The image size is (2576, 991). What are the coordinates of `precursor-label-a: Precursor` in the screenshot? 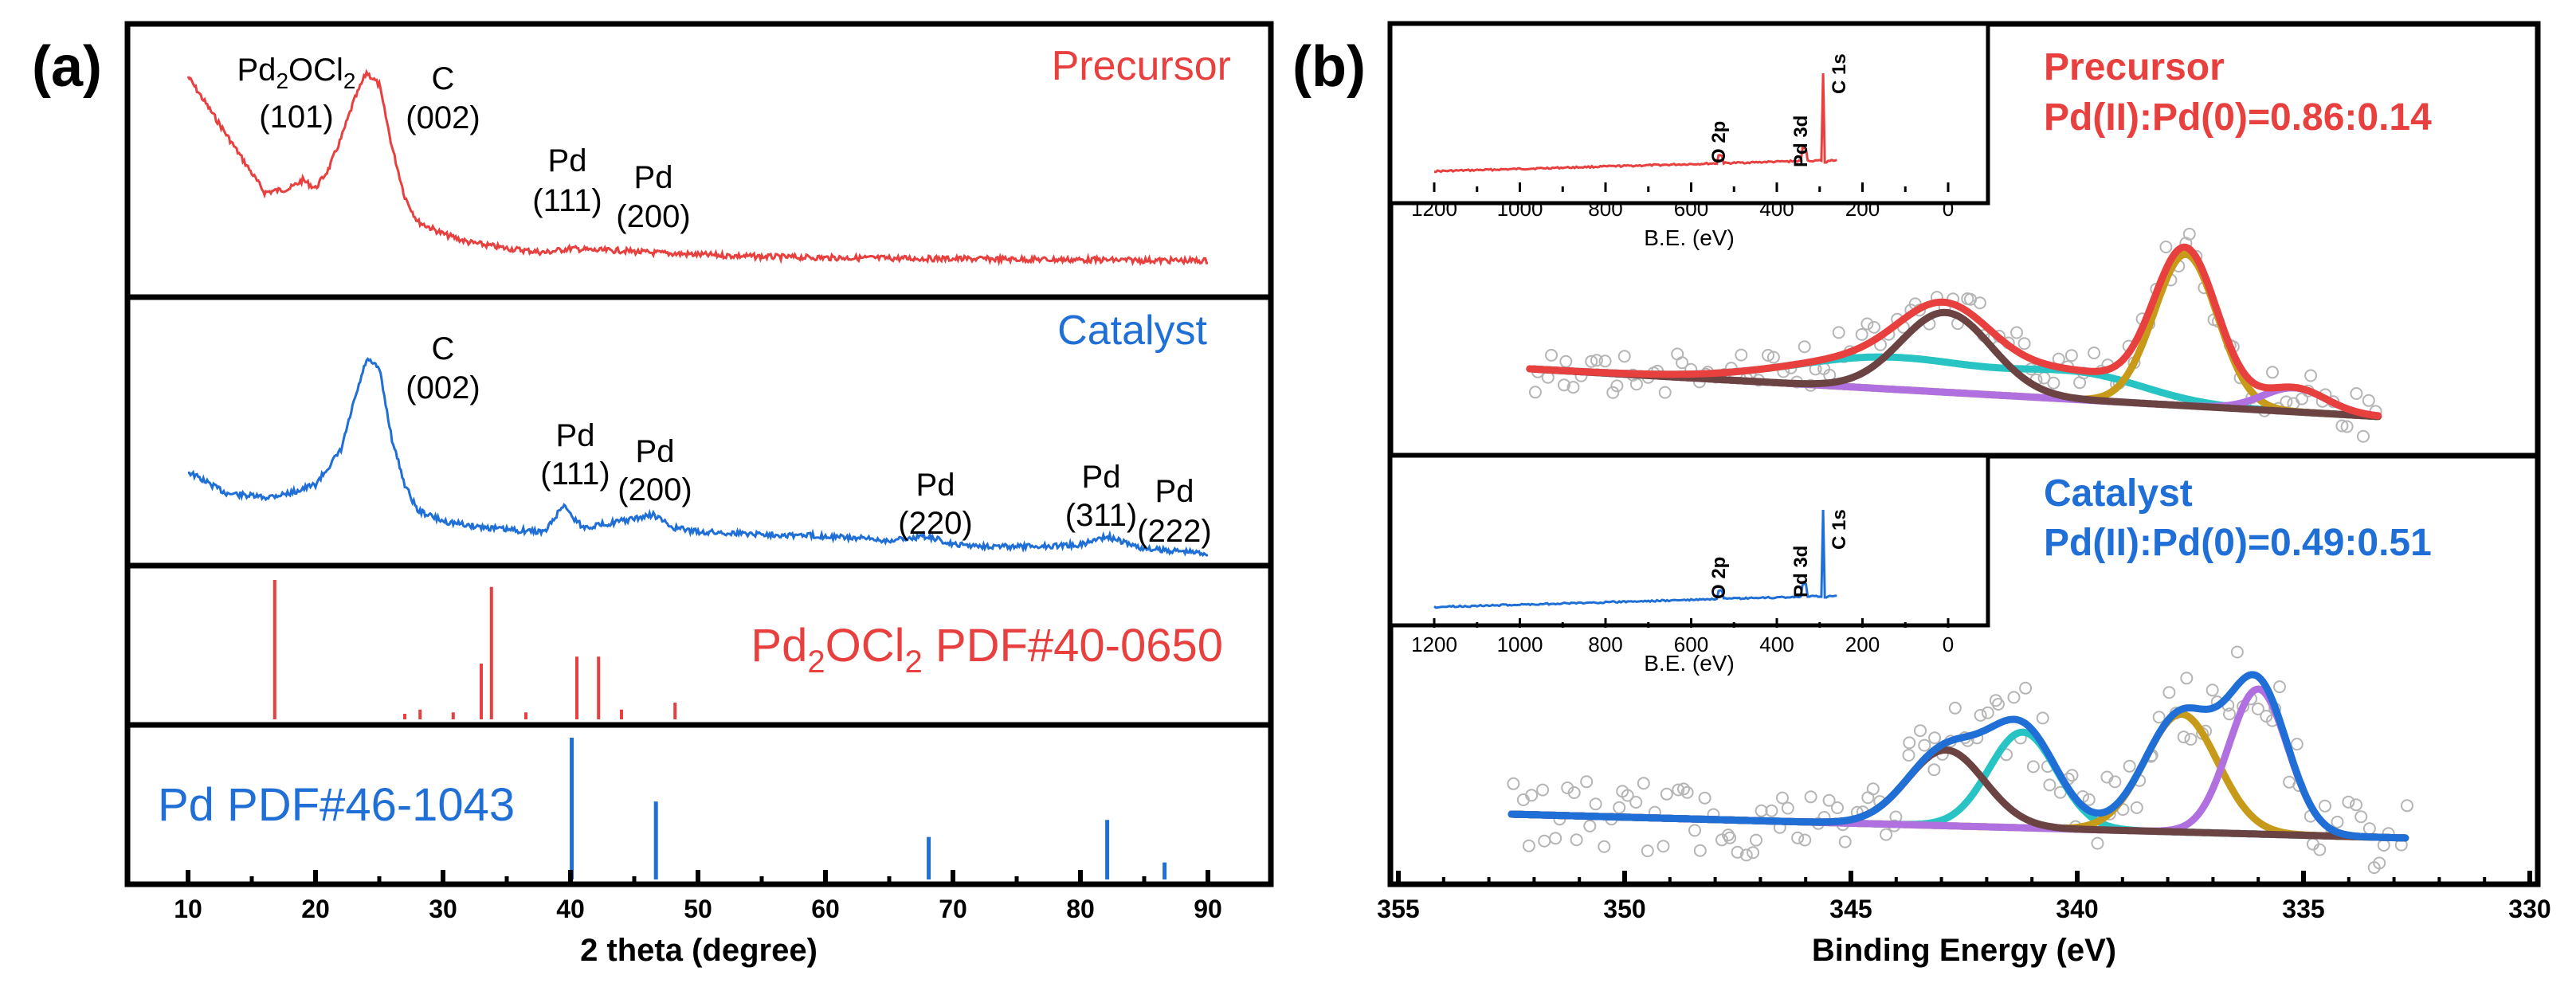 It's located at (1141, 66).